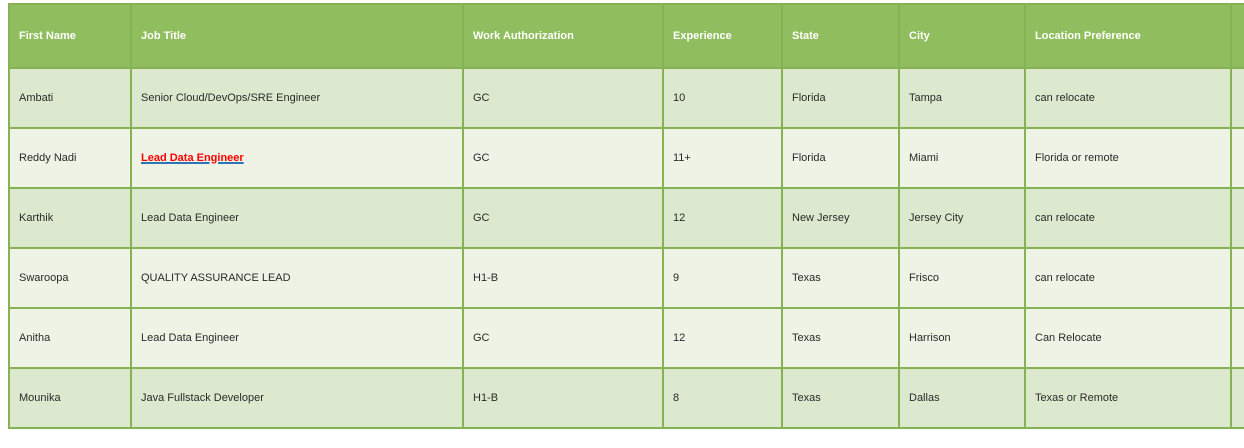 Image resolution: width=1244 pixels, height=448 pixels. Describe the element at coordinates (297, 398) in the screenshot. I see `cell-job-title: Java Fullstack Developer` at that location.